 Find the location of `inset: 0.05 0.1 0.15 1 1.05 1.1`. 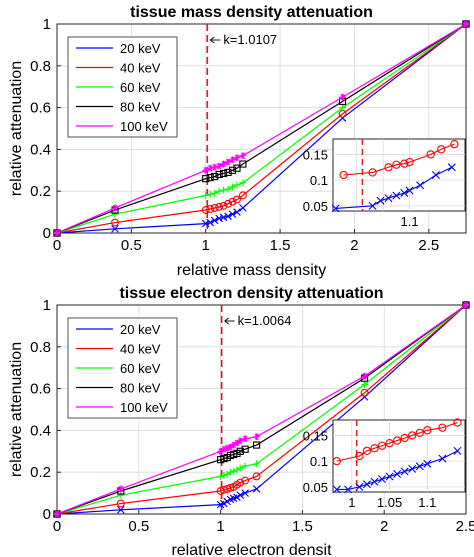

inset: 0.05 0.1 0.15 1 1.05 1.1 is located at coordinates (384, 464).